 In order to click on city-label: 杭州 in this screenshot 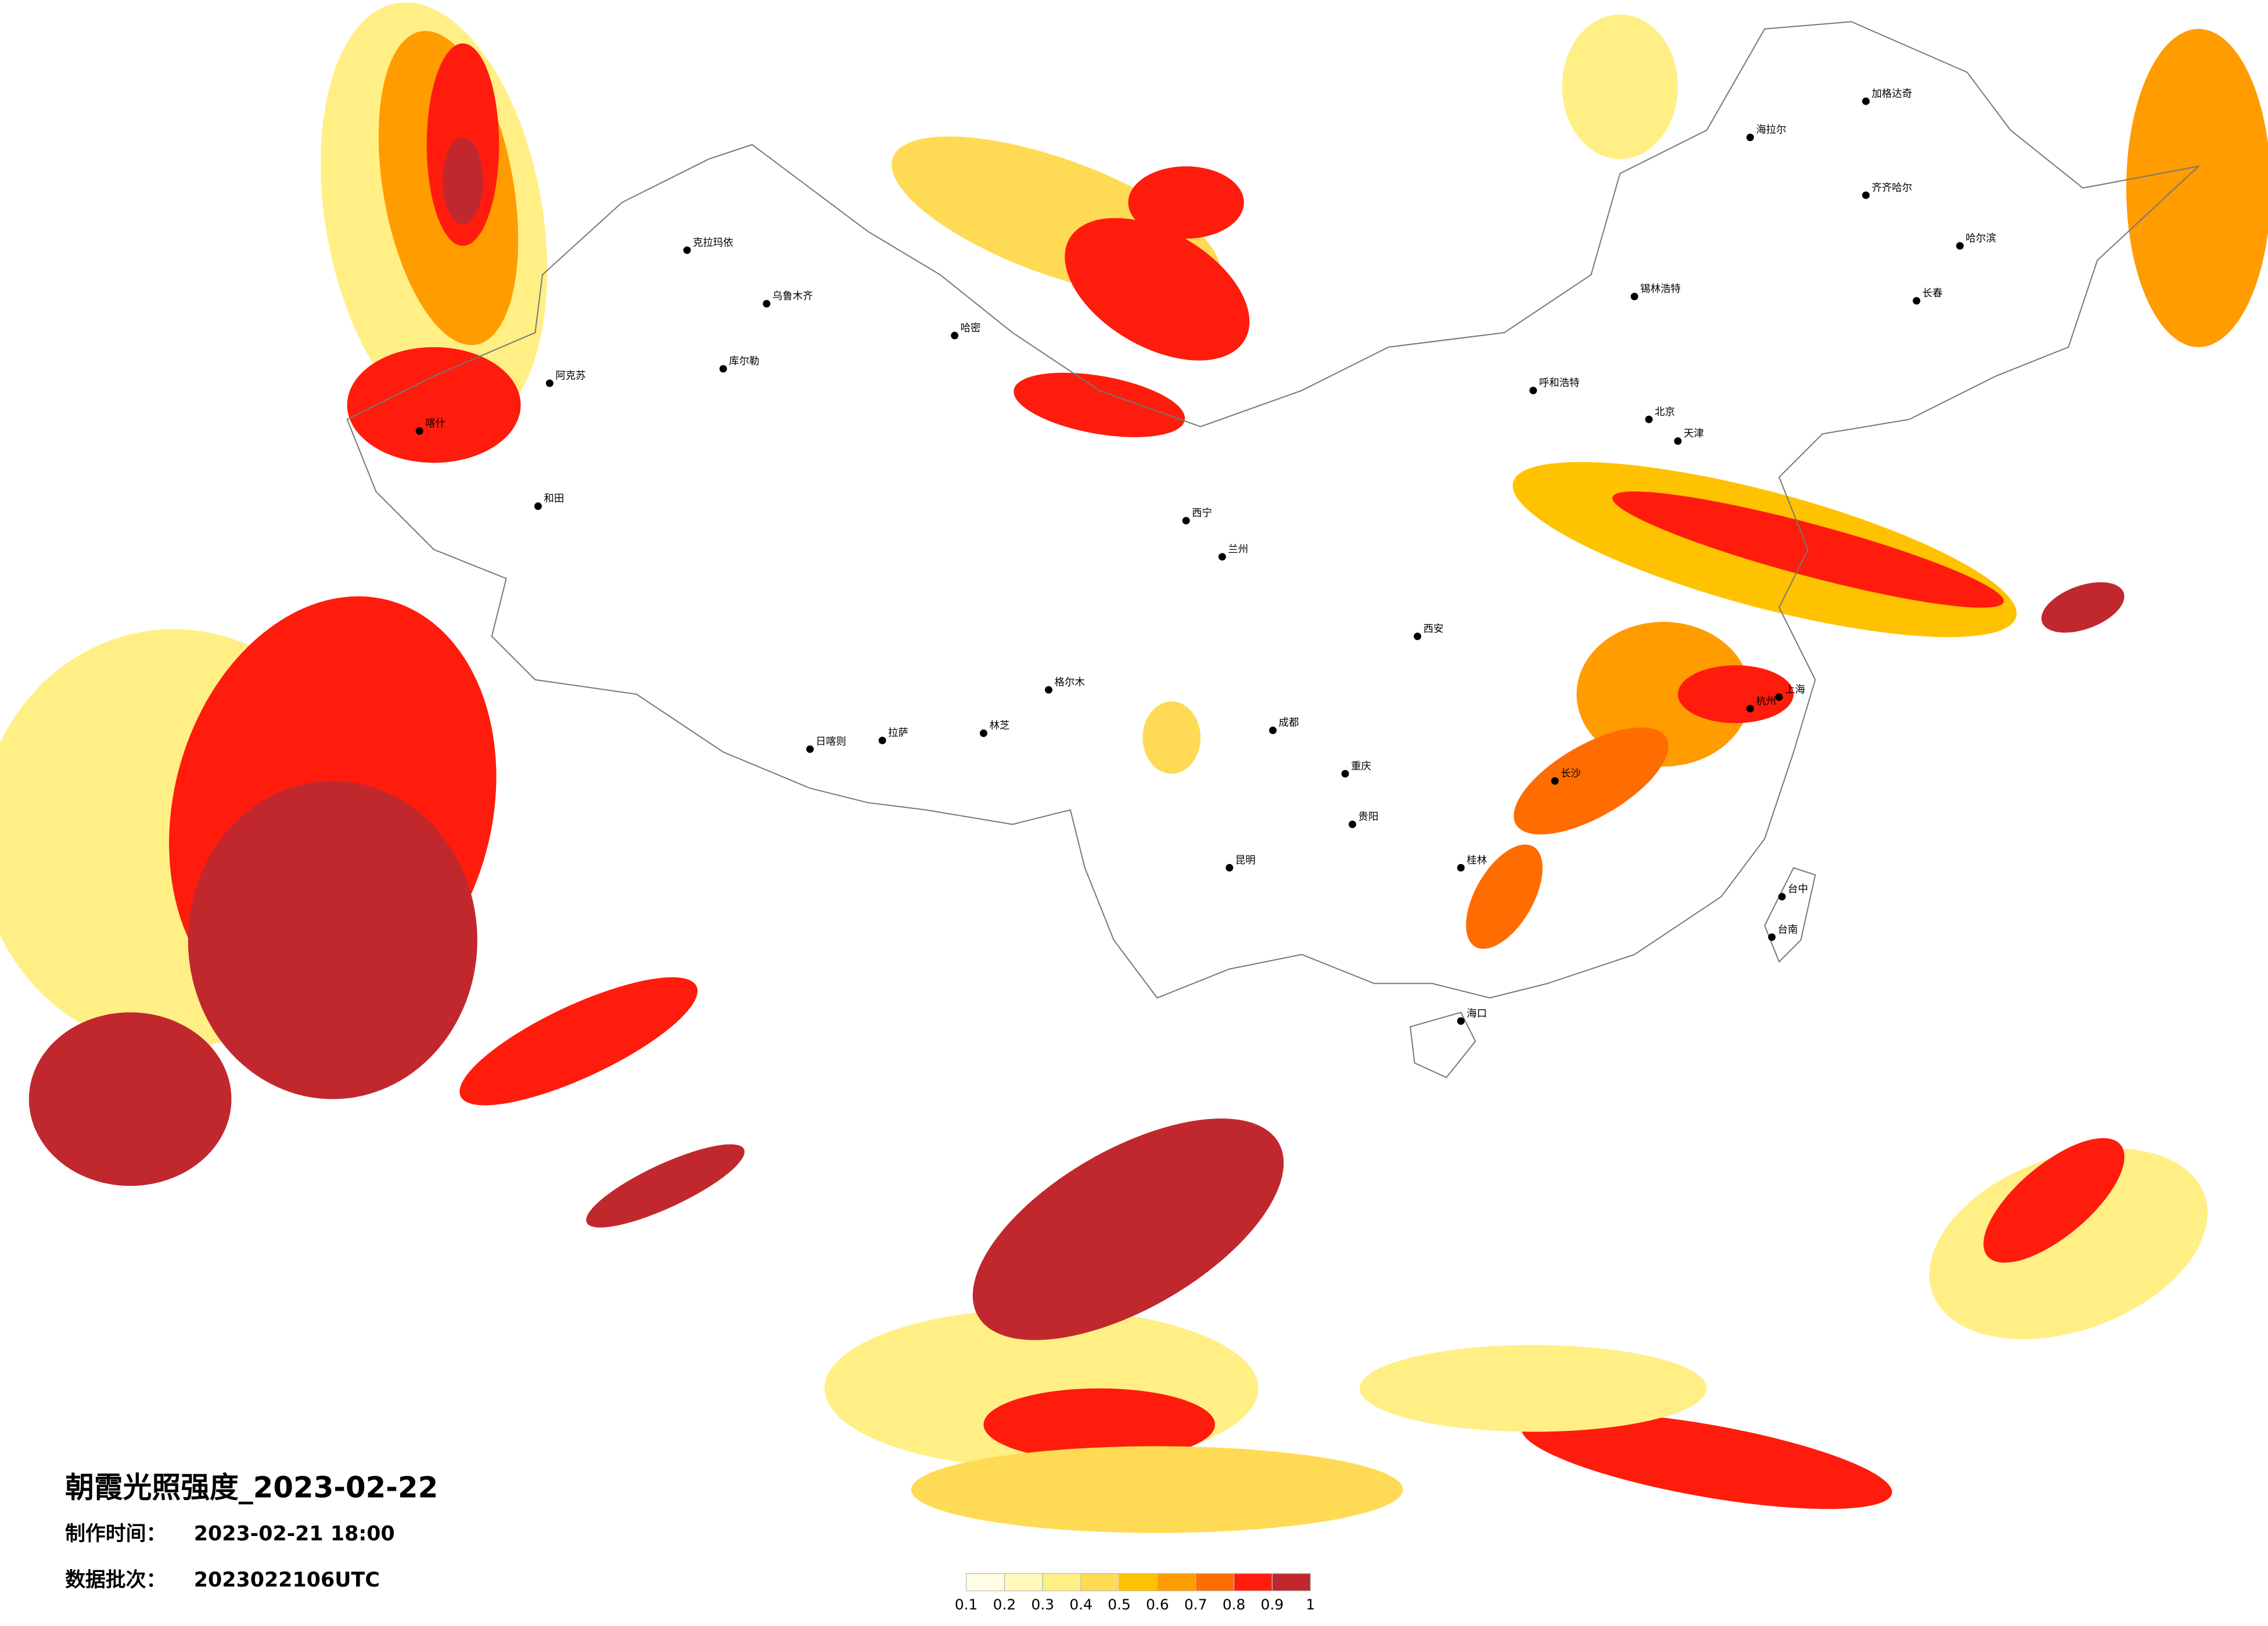, I will do `click(1766, 701)`.